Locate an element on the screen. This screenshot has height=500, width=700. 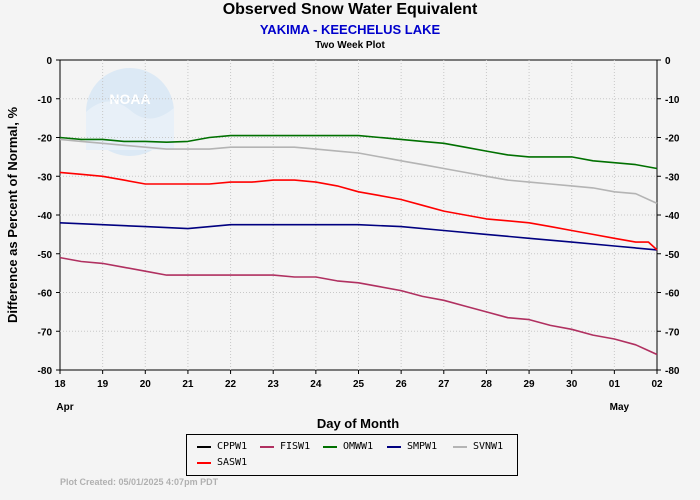
chart-title: Observed Snow Water Equivalent is located at coordinates (350, 9).